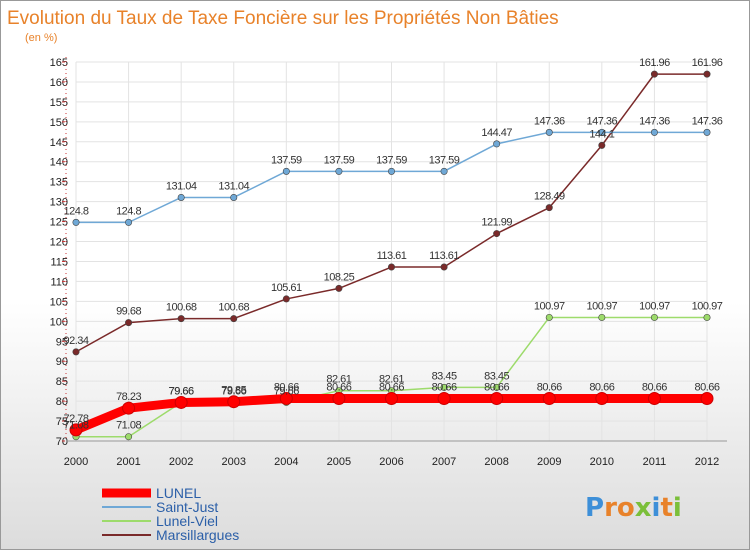  Describe the element at coordinates (339, 277) in the screenshot. I see `data-label: 108.25` at that location.